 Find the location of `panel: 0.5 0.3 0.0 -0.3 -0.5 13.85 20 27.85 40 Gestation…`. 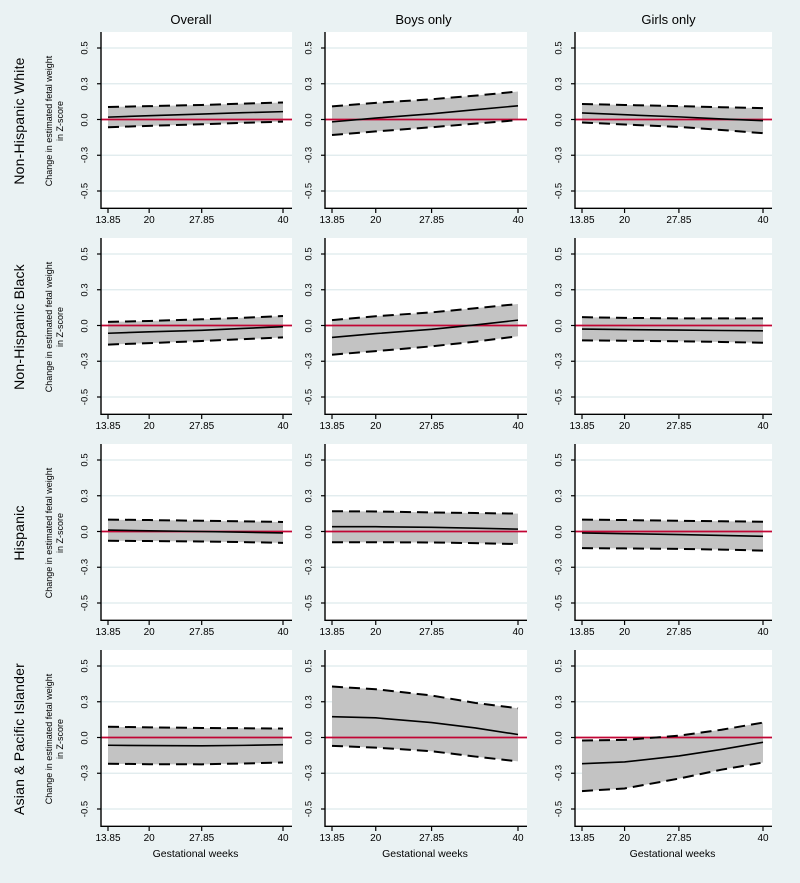

panel: 0.5 0.3 0.0 -0.3 -0.5 13.85 20 27.85 40 Gestation… is located at coordinates (659, 756).